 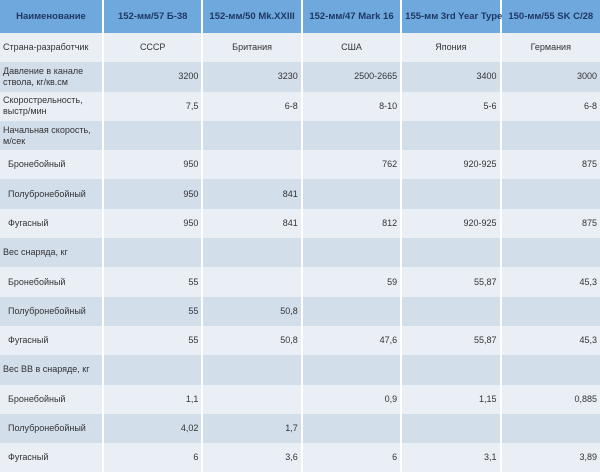 What do you see at coordinates (252, 16) in the screenshot?
I see `header-cell: 152-мм/50 Mk.XXIII` at bounding box center [252, 16].